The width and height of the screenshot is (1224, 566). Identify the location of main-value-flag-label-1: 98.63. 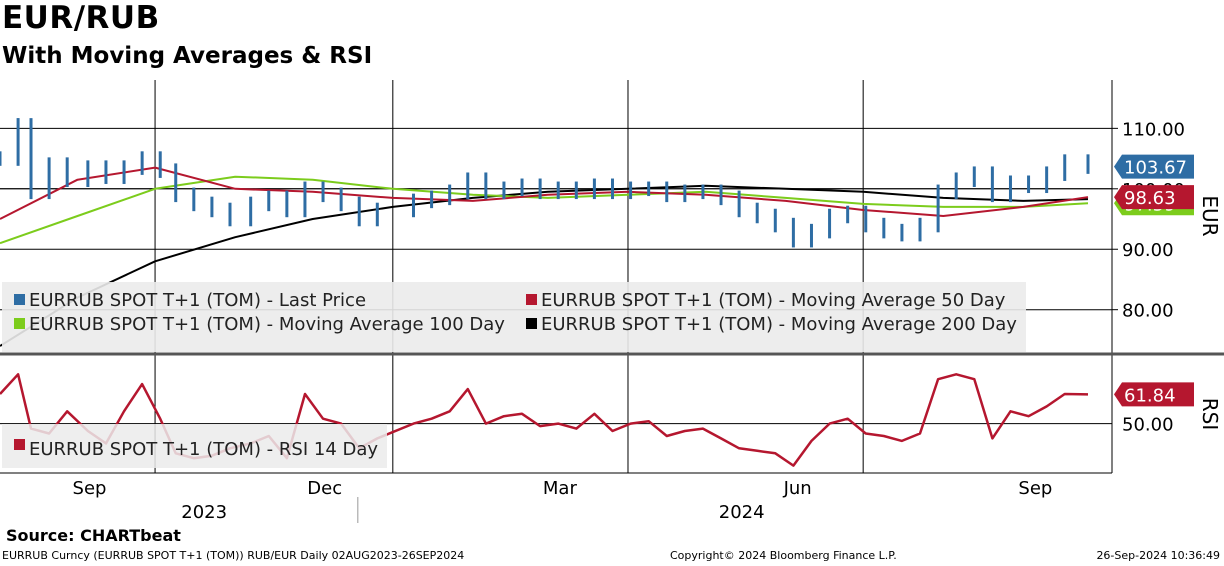
(1150, 198).